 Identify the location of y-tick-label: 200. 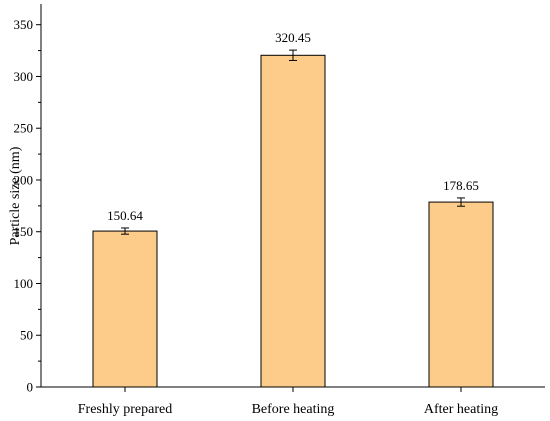
(24, 179).